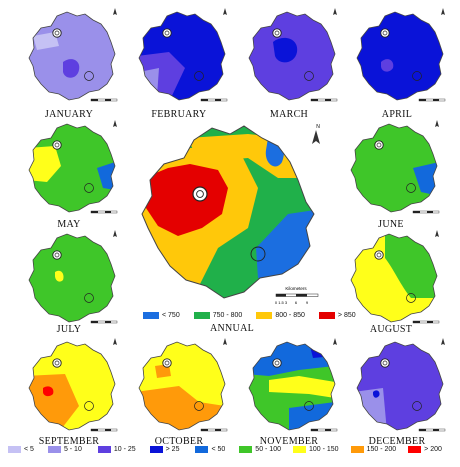 The width and height of the screenshot is (460, 467). What do you see at coordinates (69, 441) in the screenshot?
I see `month-label: SEPTEMBER` at bounding box center [69, 441].